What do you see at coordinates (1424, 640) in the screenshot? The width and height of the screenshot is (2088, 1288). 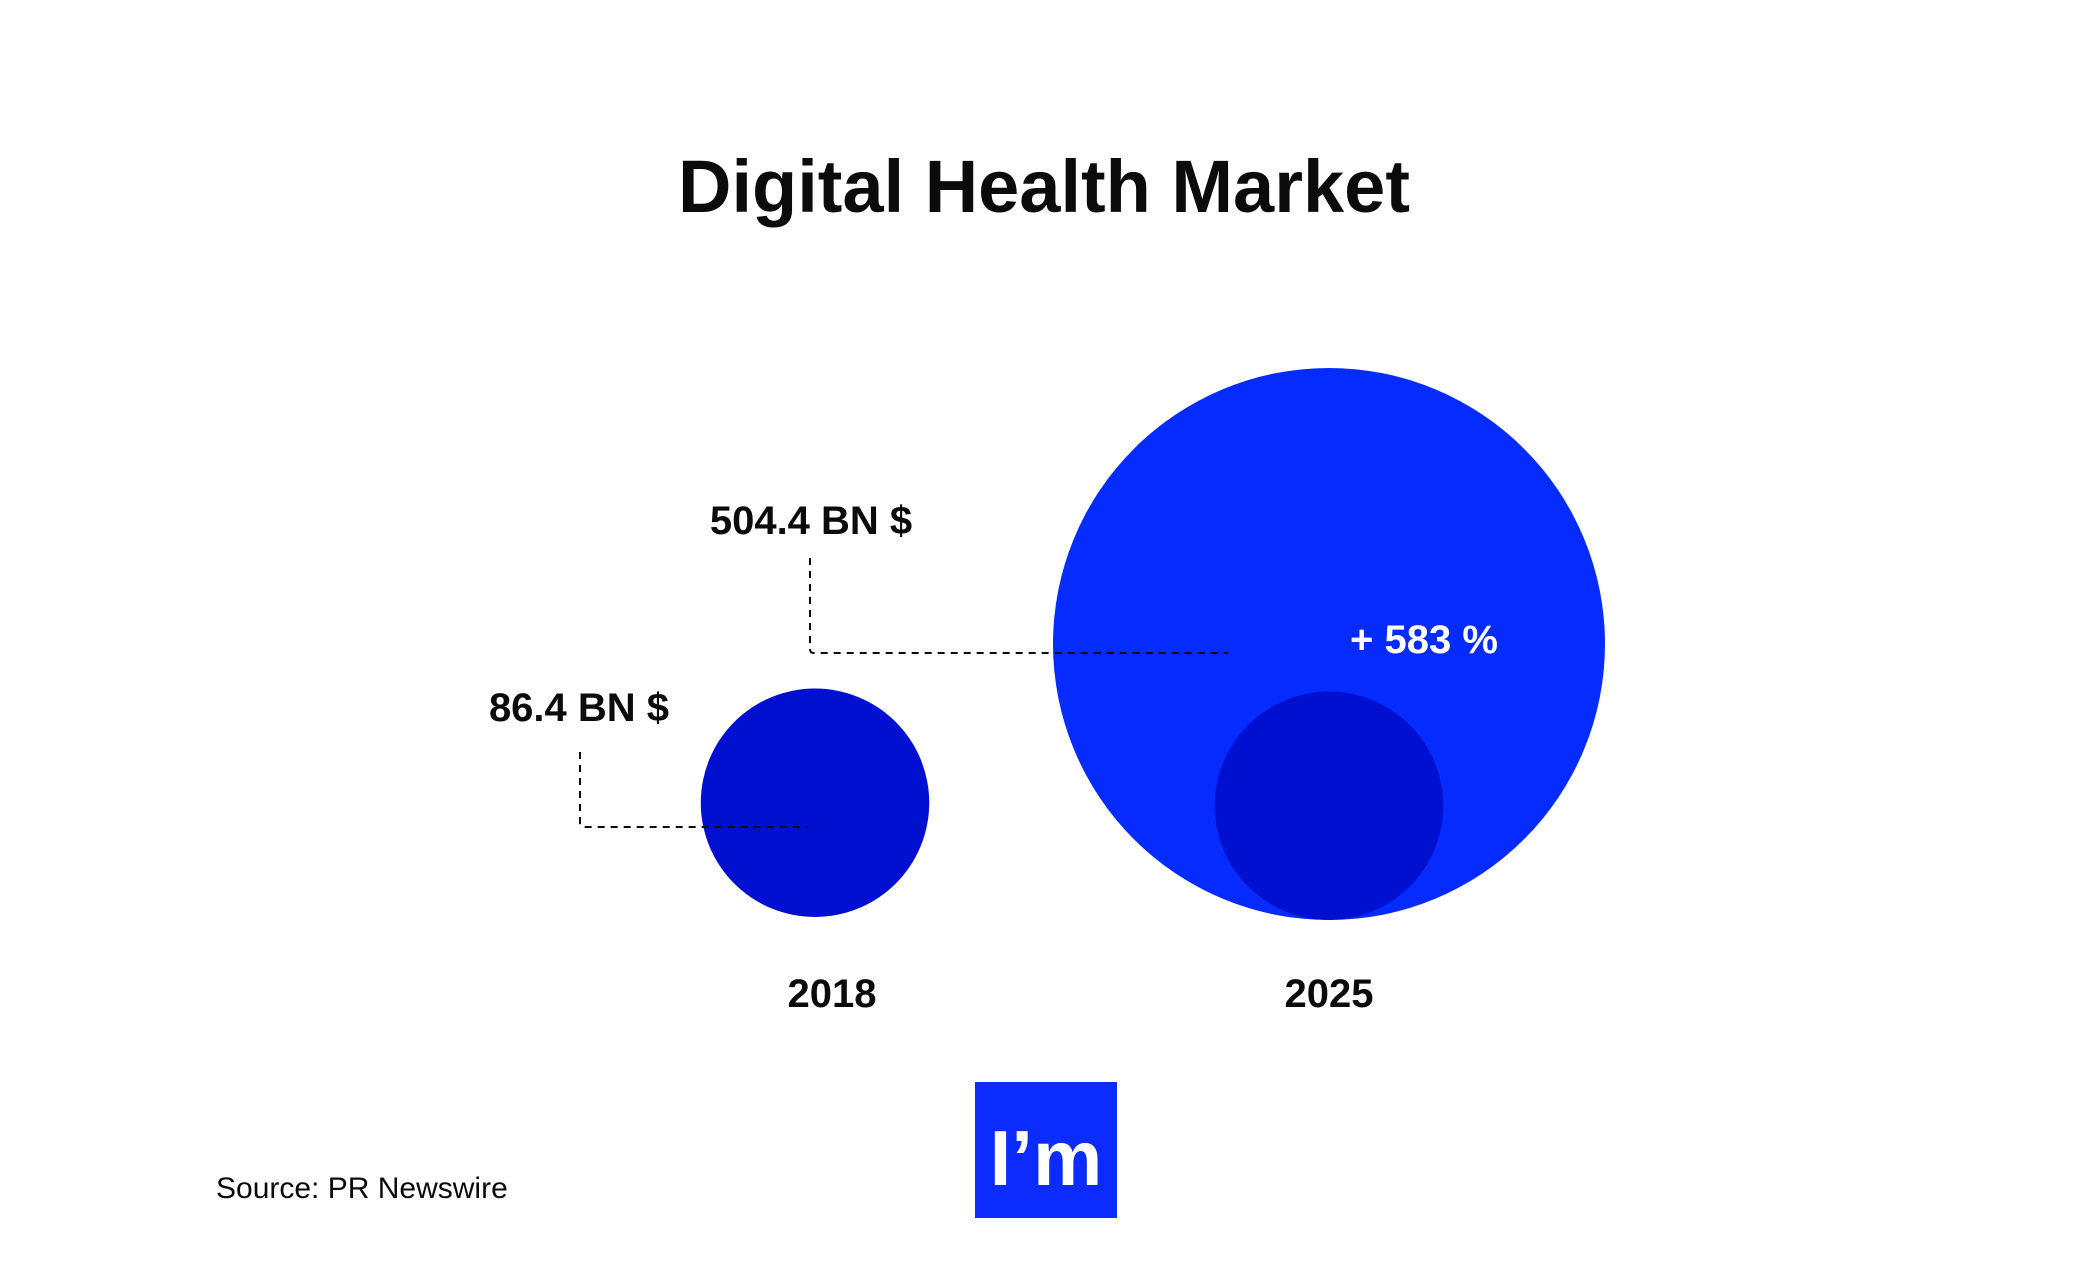 I see `growth-label: + 583 %` at bounding box center [1424, 640].